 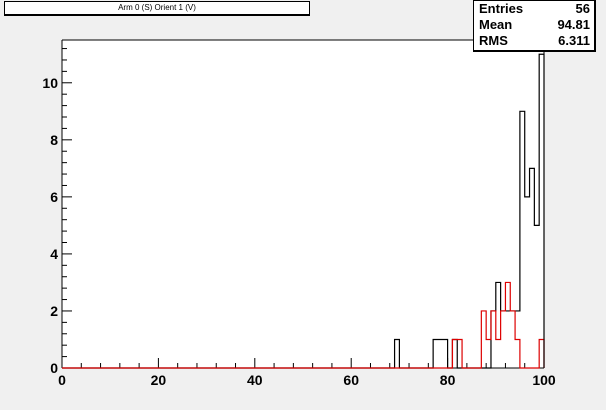 What do you see at coordinates (54, 368) in the screenshot?
I see `y-tick-label: 0` at bounding box center [54, 368].